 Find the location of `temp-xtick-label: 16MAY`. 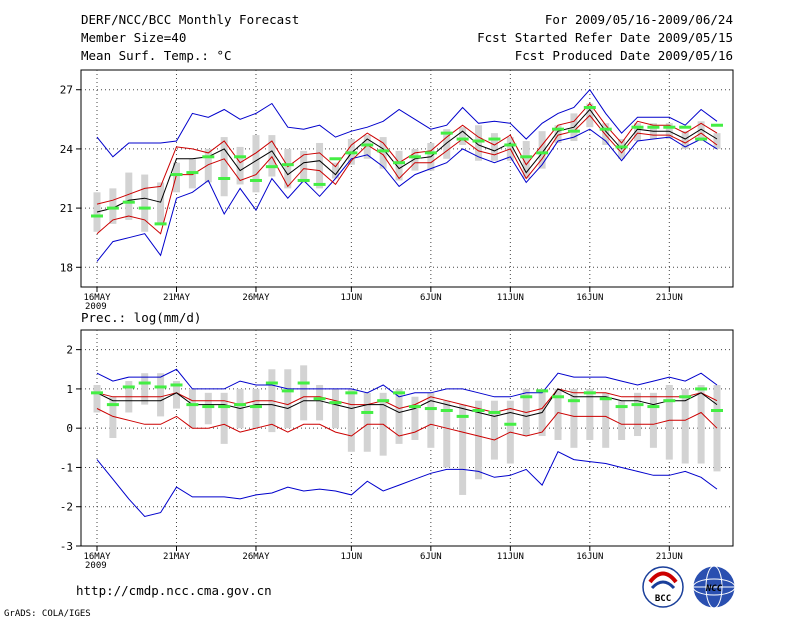

temp-xtick-label: 16MAY is located at coordinates (97, 298).